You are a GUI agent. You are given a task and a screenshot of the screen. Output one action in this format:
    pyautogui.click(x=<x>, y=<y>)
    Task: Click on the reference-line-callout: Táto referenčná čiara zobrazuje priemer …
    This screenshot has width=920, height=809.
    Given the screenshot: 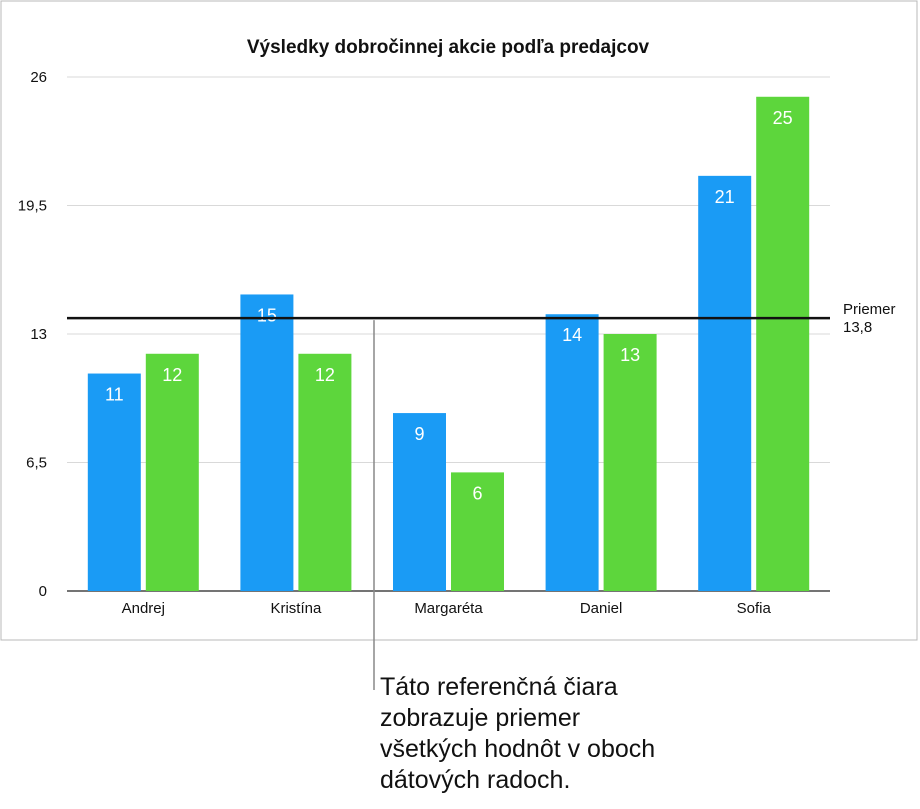 What is the action you would take?
    pyautogui.click(x=590, y=734)
    